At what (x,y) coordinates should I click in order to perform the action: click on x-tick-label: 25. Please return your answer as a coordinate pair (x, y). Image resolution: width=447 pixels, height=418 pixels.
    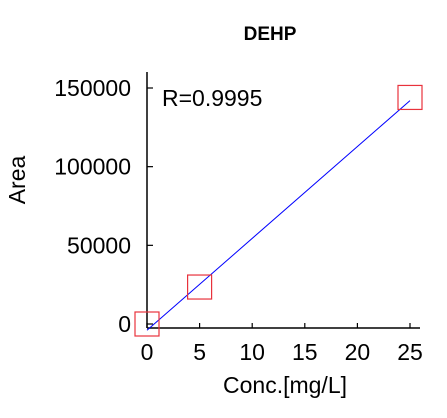
    Looking at the image, I should click on (410, 352).